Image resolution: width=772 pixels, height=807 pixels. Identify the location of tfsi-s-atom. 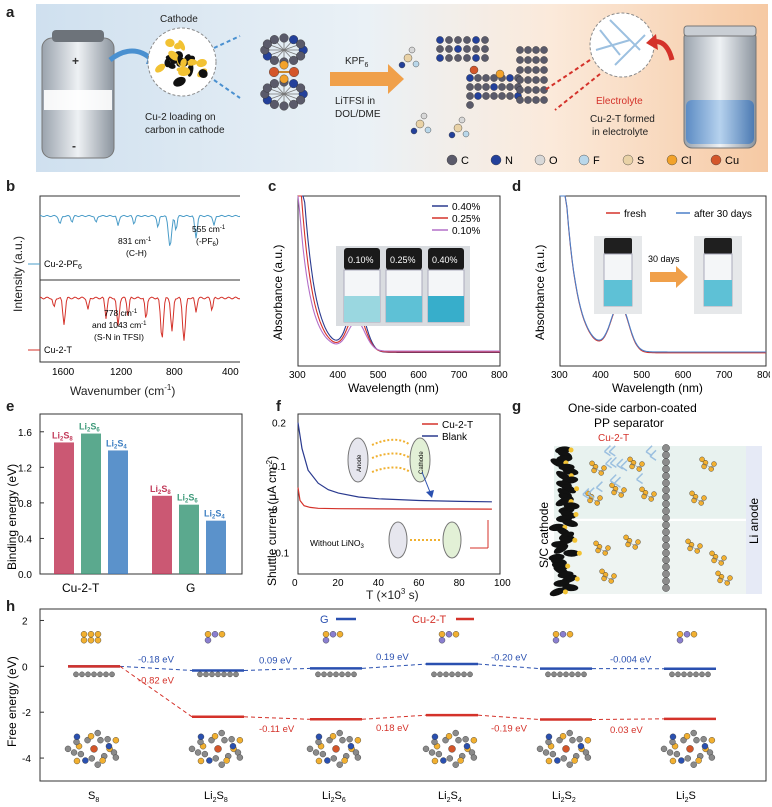
(458, 128).